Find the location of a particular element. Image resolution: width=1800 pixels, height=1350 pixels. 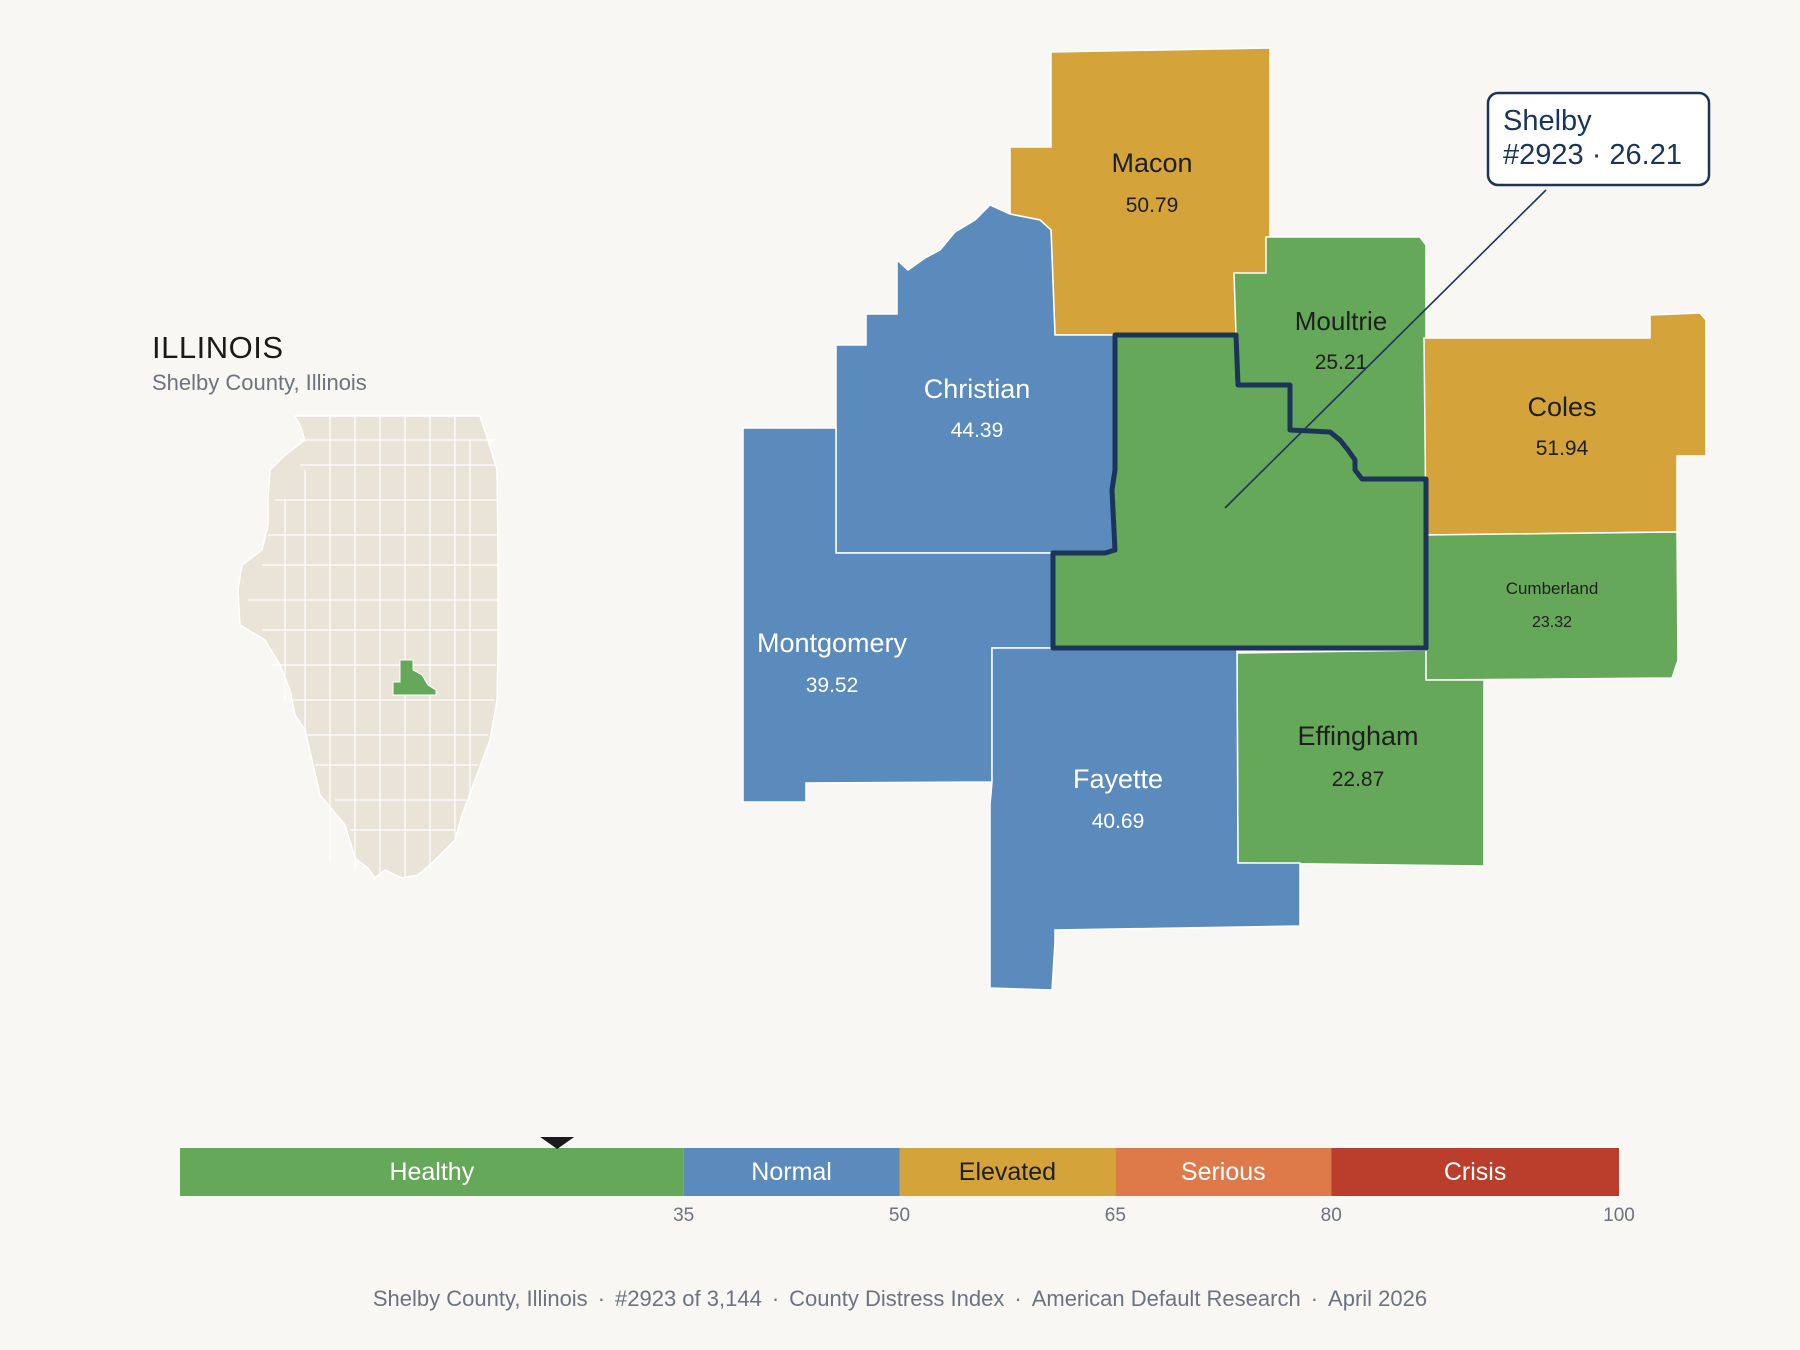

scale-segment-normal is located at coordinates (791, 1172).